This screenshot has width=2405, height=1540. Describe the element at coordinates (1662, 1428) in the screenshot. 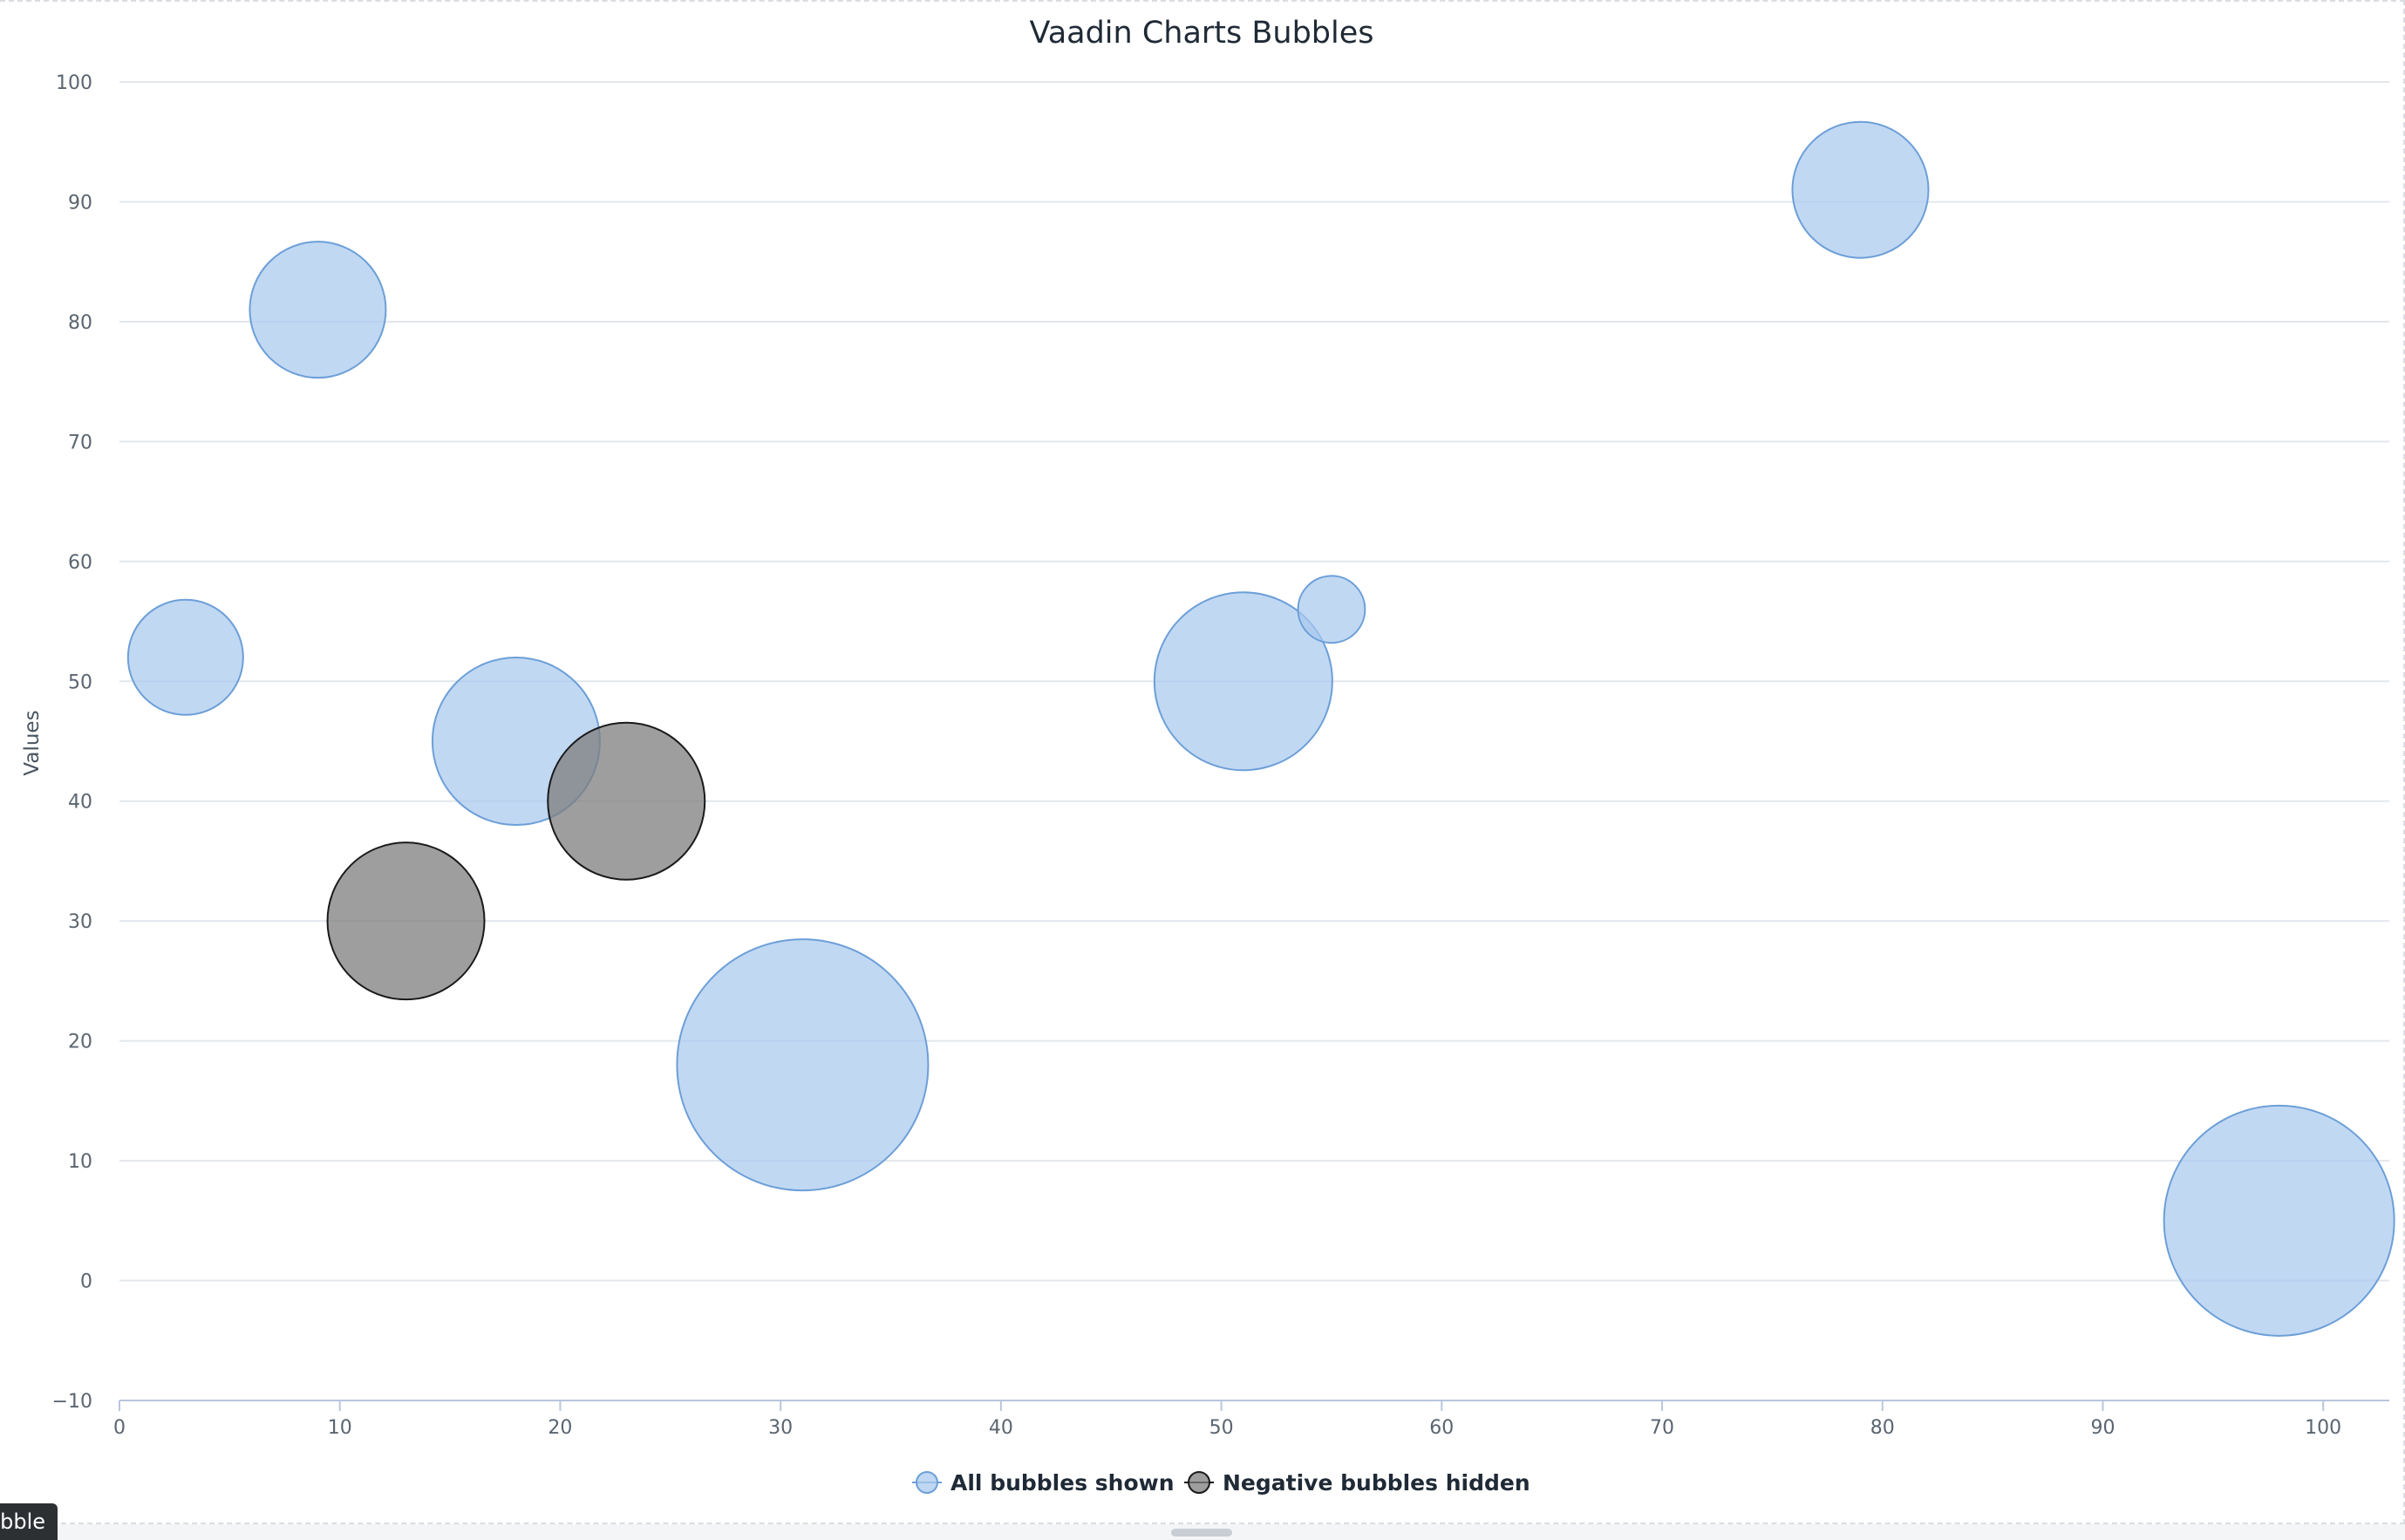

I see `x-tick-label: 70` at that location.